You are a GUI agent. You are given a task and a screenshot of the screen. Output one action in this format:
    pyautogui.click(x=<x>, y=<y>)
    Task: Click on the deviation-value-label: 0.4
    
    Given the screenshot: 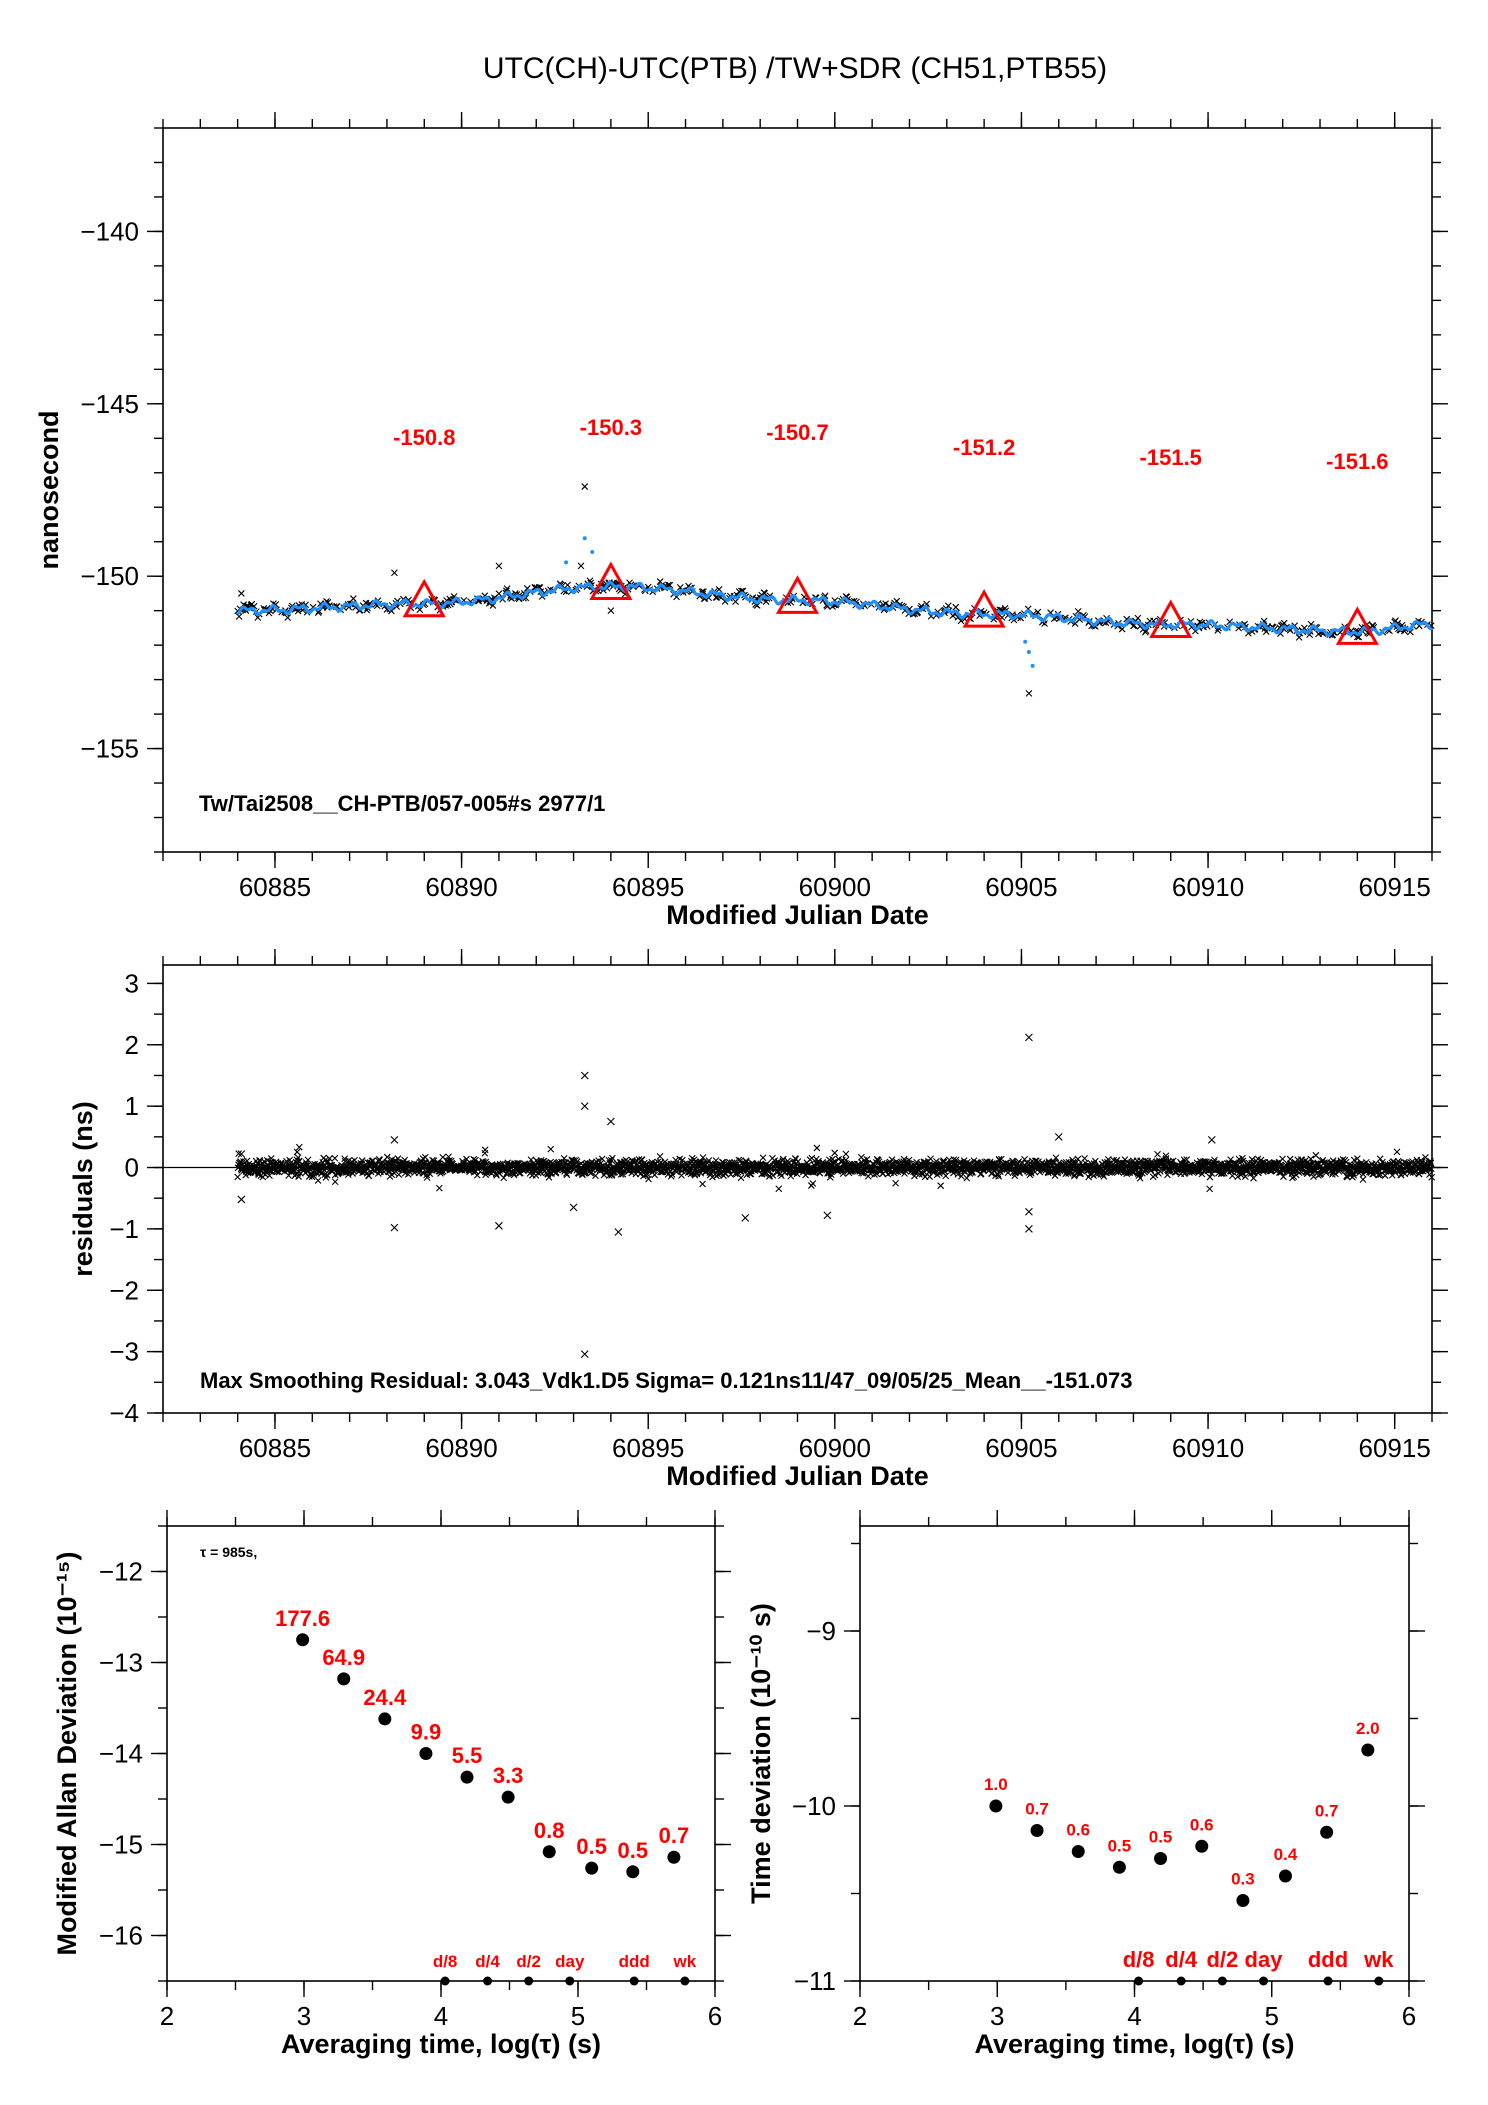 What is the action you would take?
    pyautogui.click(x=1286, y=1854)
    